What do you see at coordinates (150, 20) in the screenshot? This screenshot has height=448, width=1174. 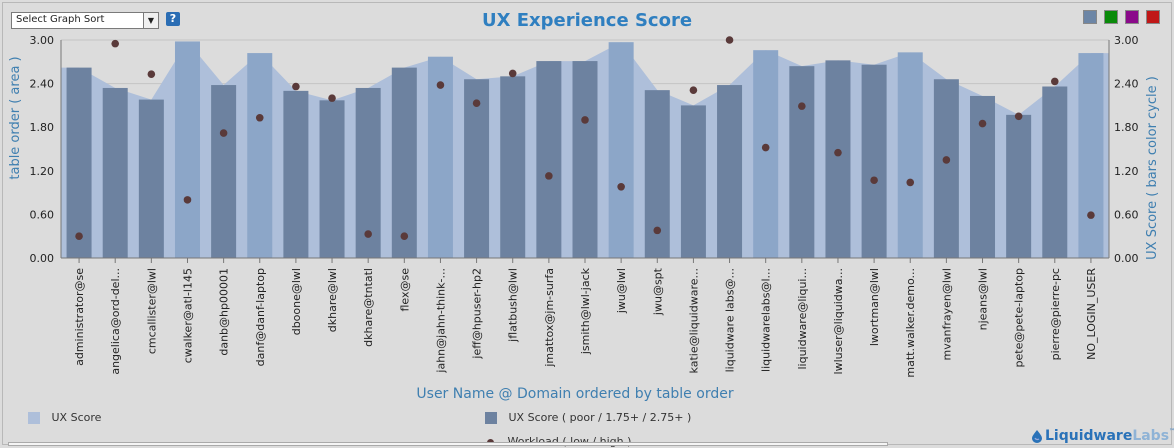 I see `chevron-down-icon: ▼` at bounding box center [150, 20].